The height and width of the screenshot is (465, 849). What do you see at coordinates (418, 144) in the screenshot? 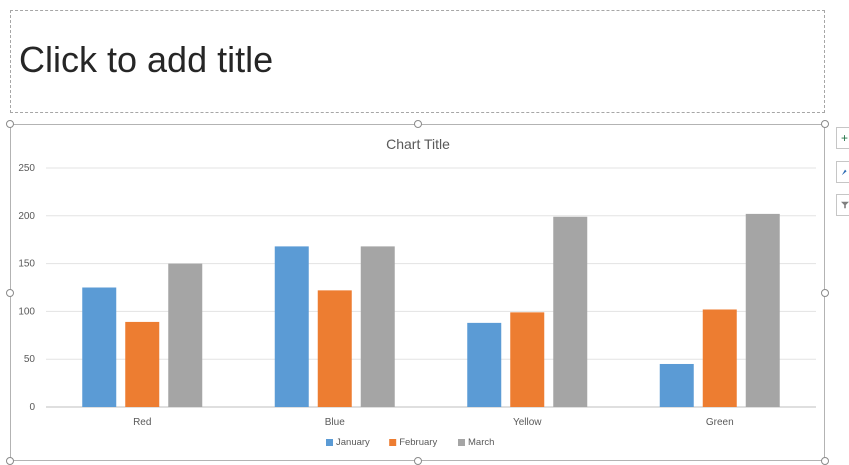
I see `chart-title: Chart Title` at bounding box center [418, 144].